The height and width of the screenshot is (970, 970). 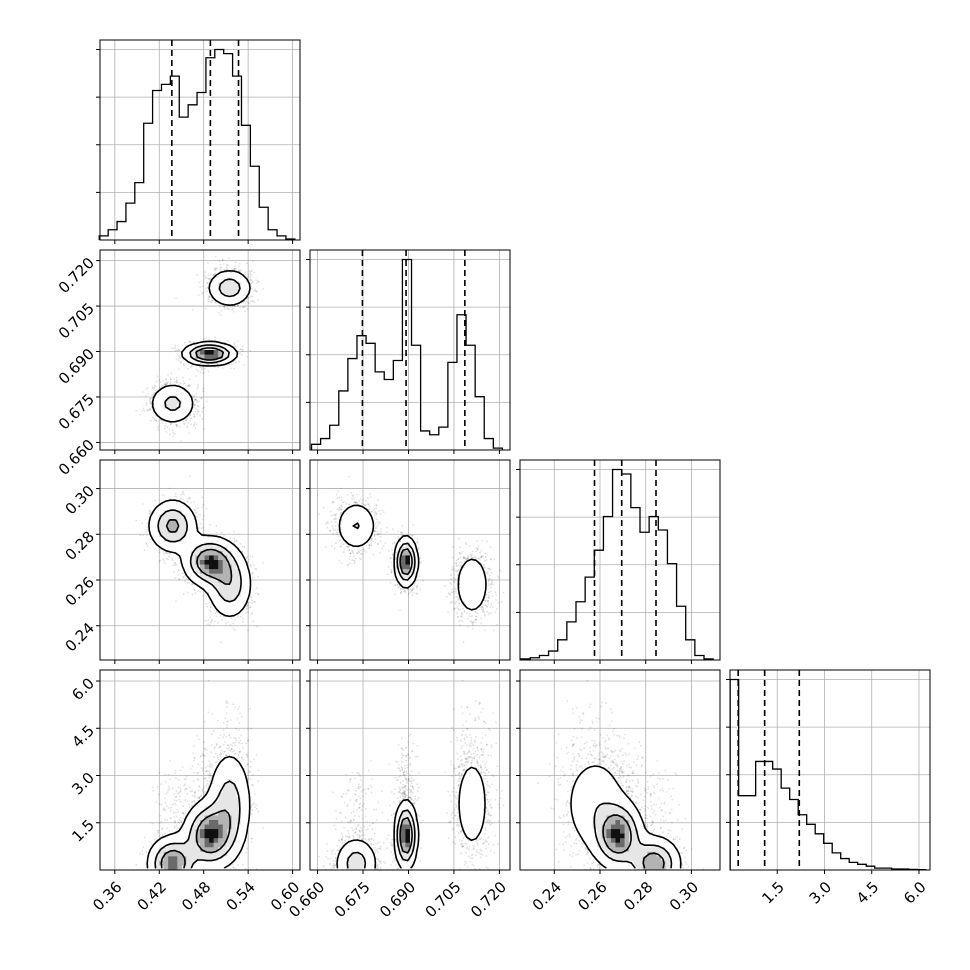 I want to click on histogram-step, so click(x=197, y=144).